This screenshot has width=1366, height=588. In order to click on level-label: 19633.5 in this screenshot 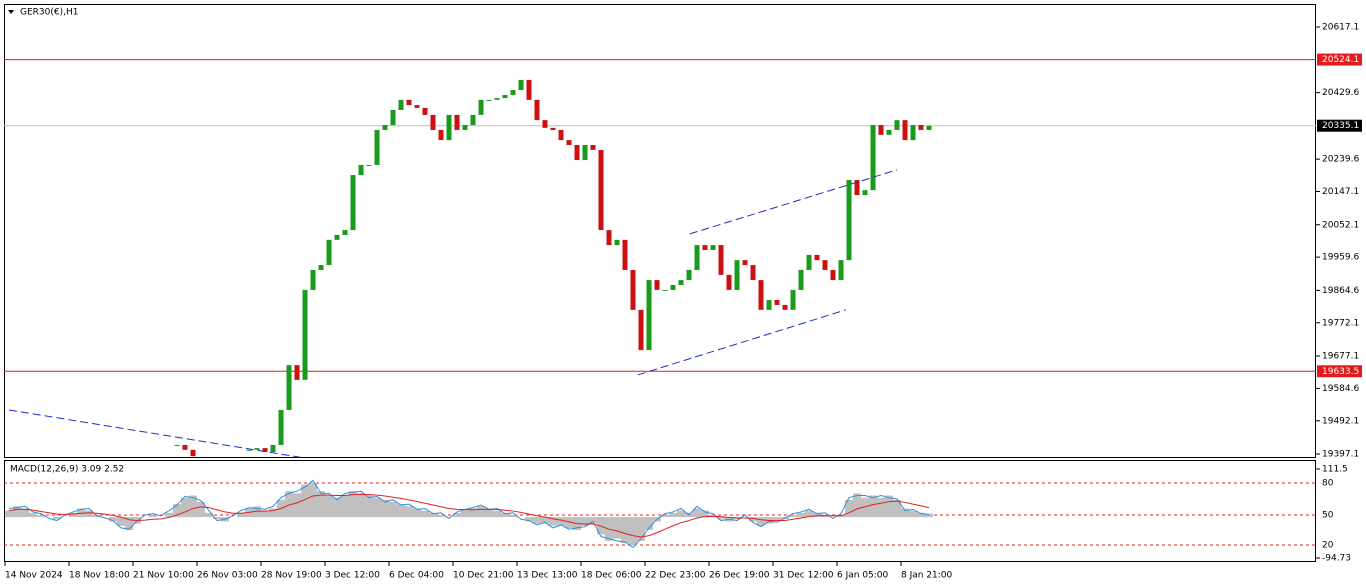, I will do `click(1340, 372)`.